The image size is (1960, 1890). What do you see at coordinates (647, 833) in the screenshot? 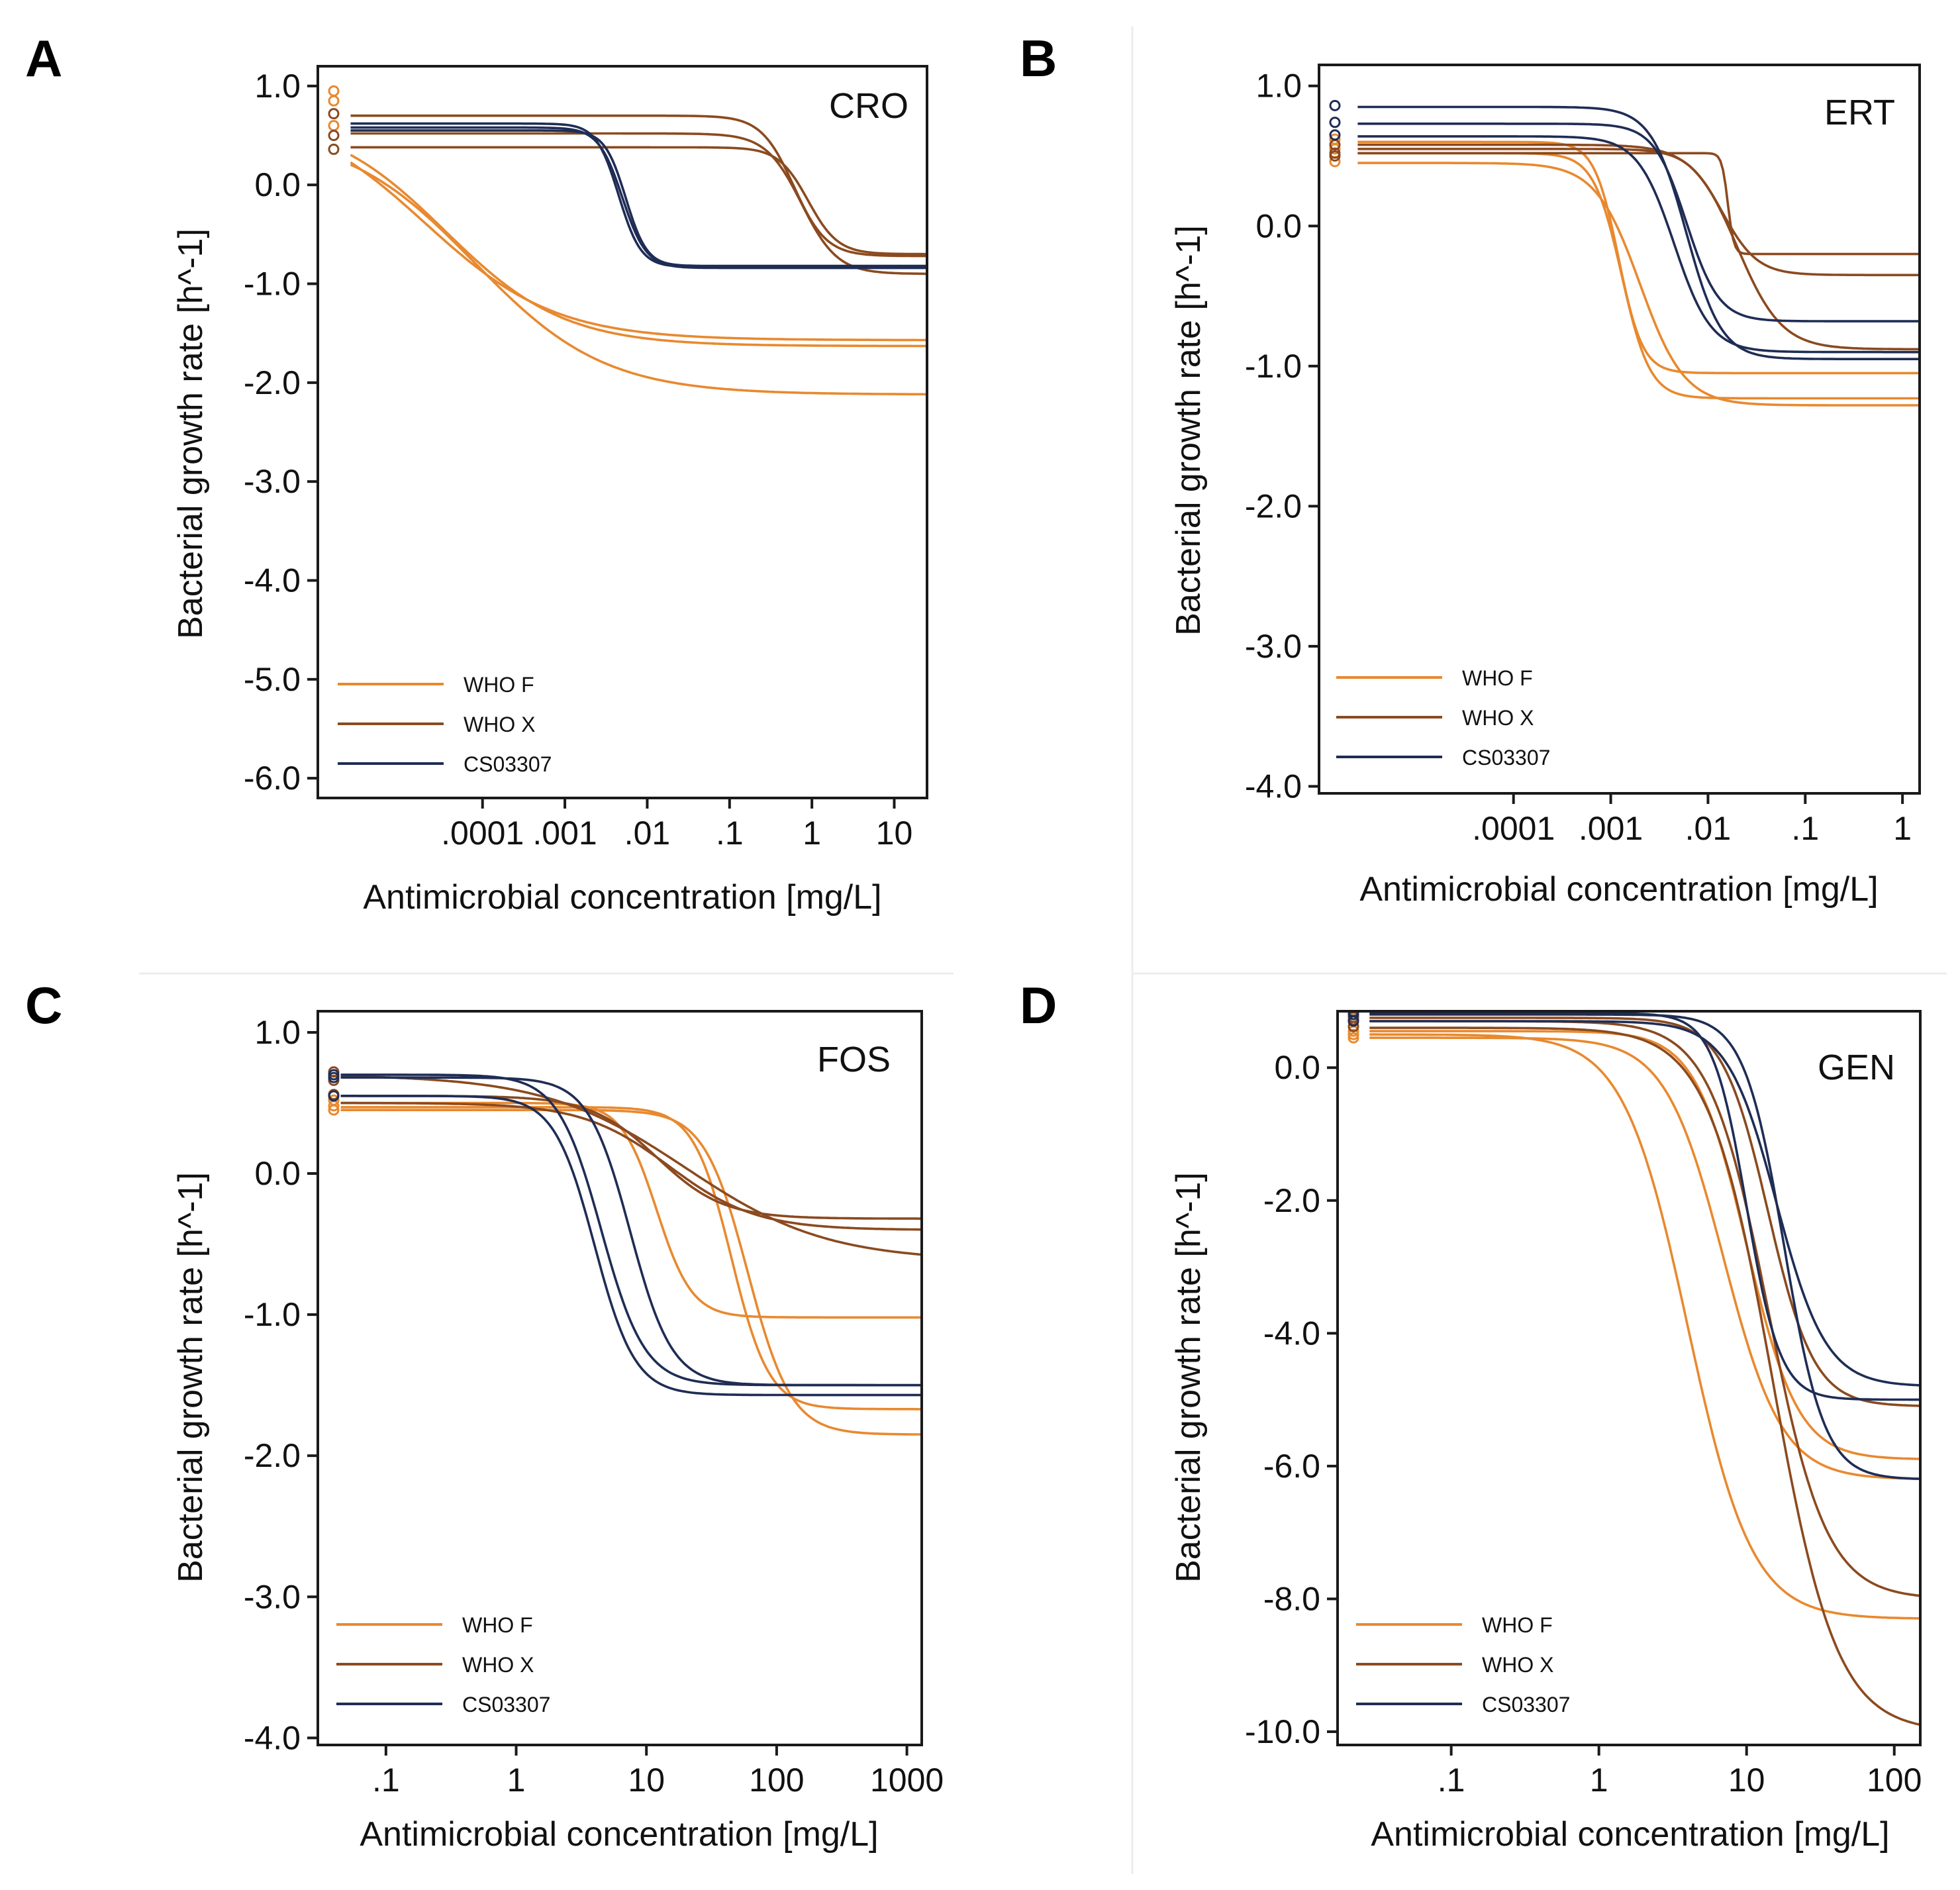
I see `x-tick-label: .01` at bounding box center [647, 833].